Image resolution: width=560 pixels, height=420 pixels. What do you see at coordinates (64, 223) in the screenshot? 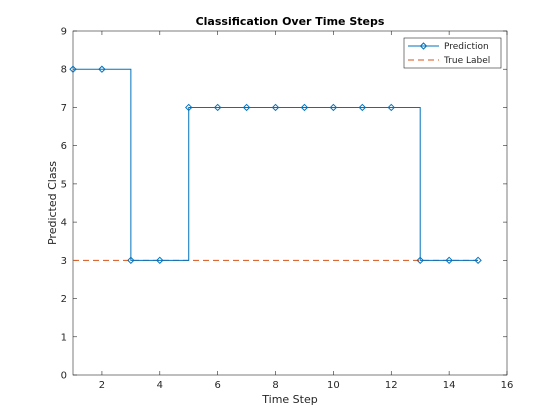
I see `y-tick-label: 4` at bounding box center [64, 223].